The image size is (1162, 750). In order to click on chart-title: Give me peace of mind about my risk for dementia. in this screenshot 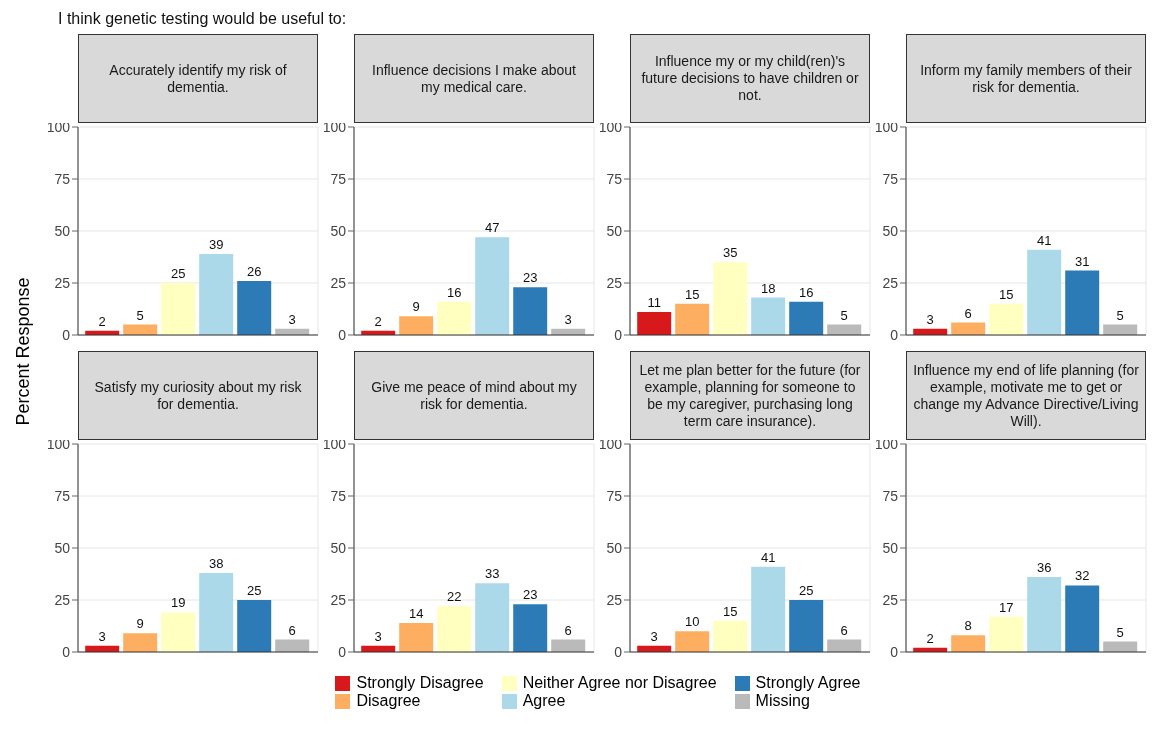, I will do `click(474, 395)`.